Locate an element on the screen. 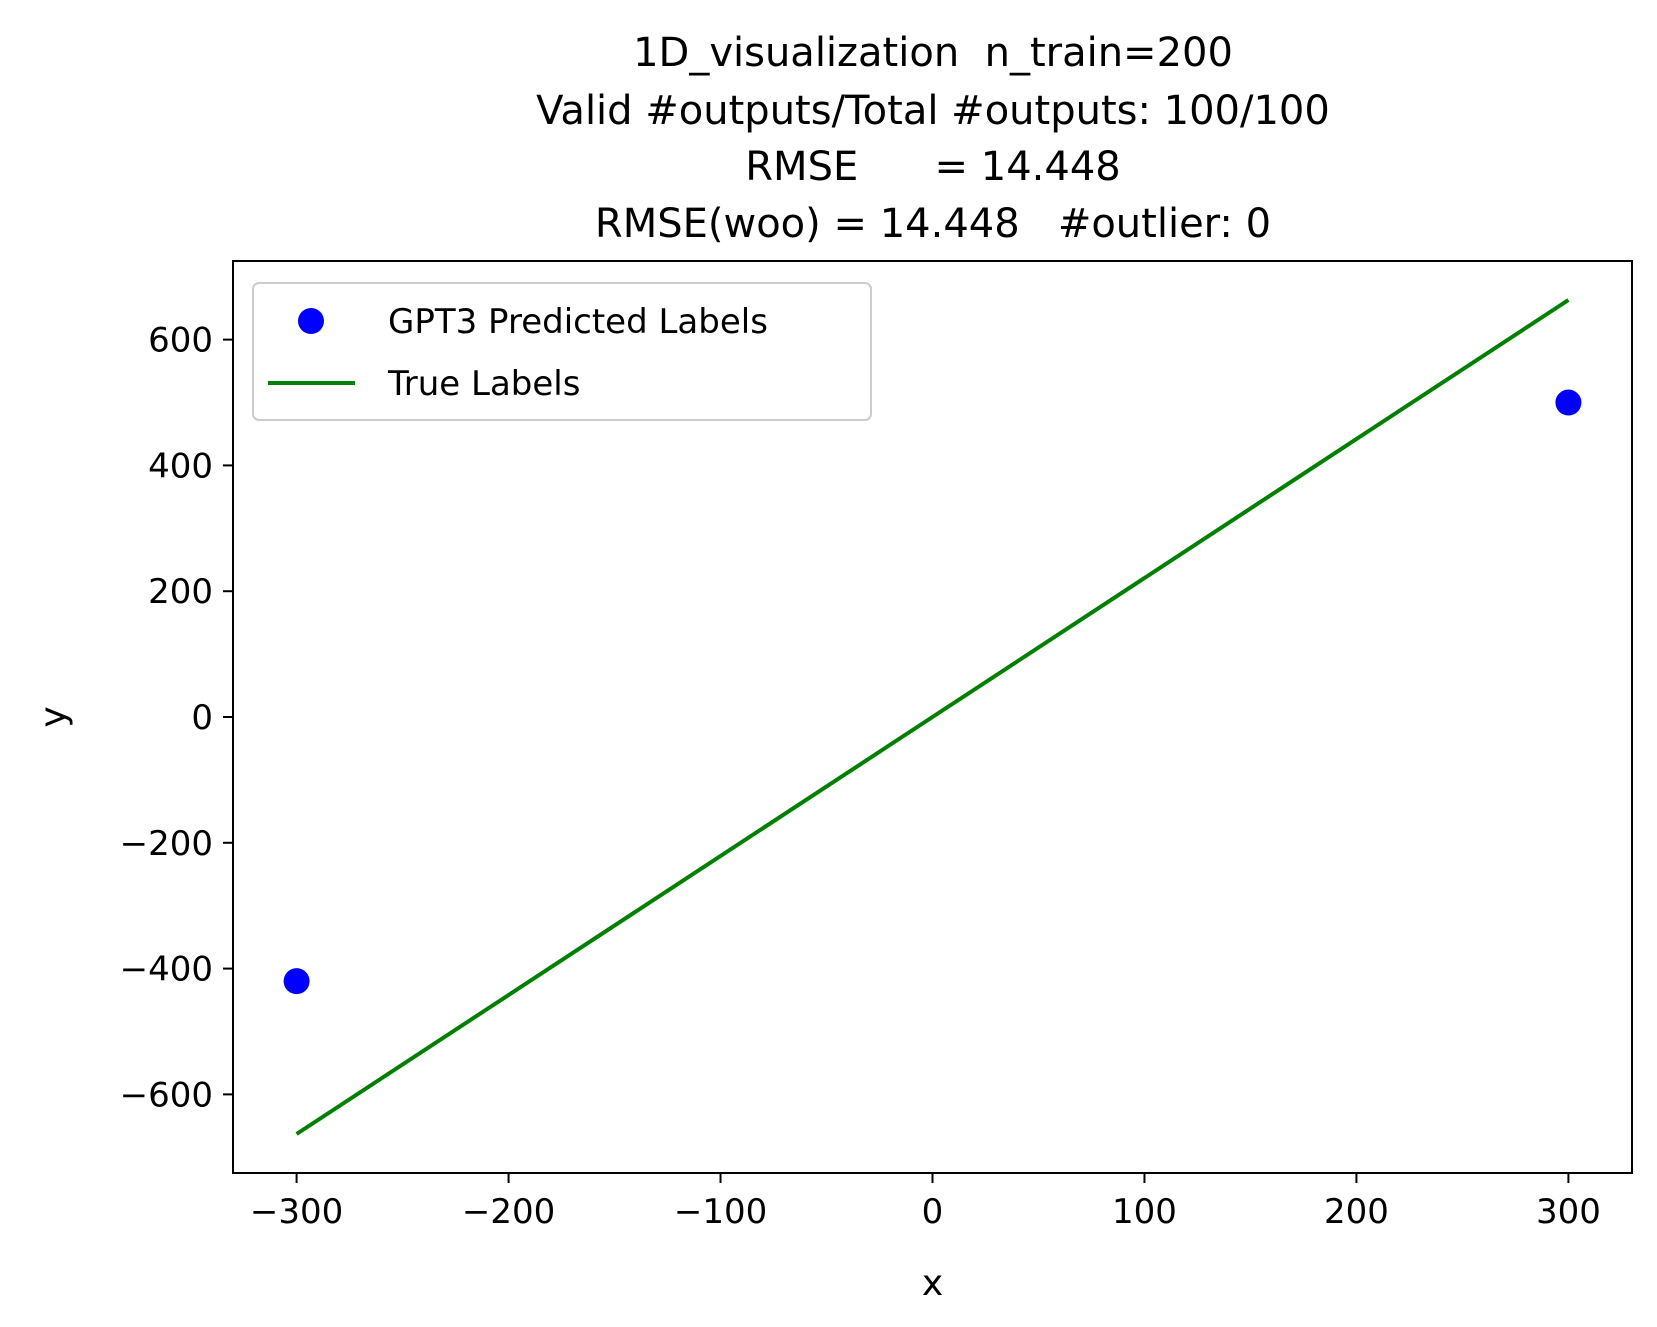  title-line: RMSE = 14.448 is located at coordinates (932, 167).